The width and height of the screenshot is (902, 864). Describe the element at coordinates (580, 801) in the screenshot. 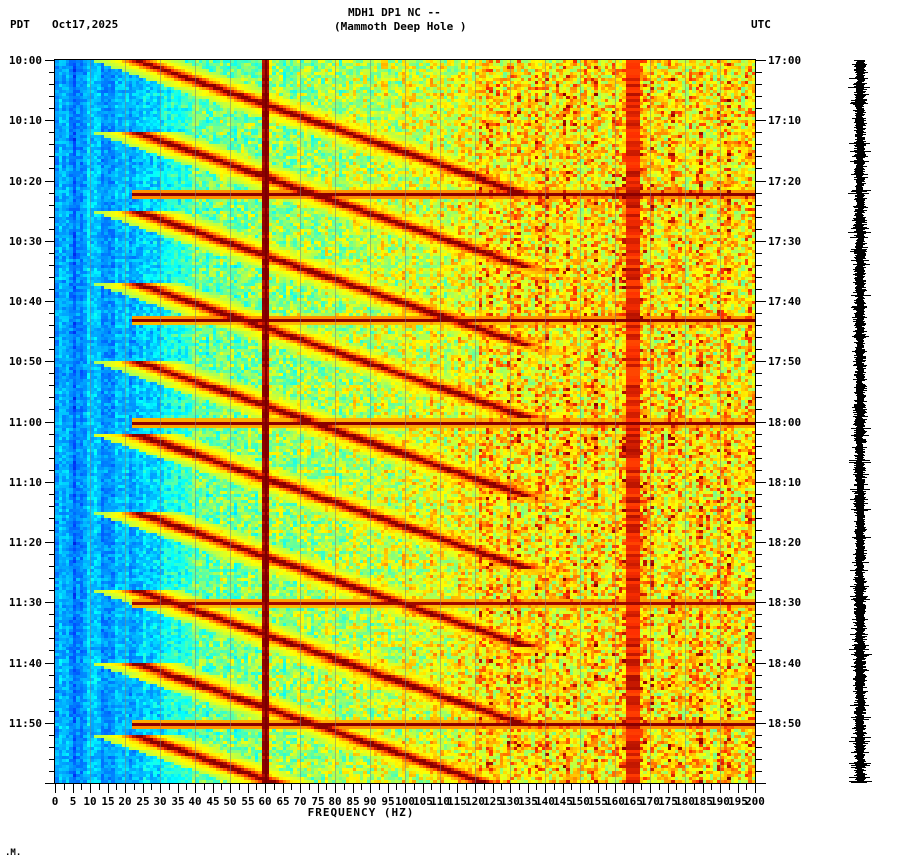

I see `x-axis-label: 150` at that location.